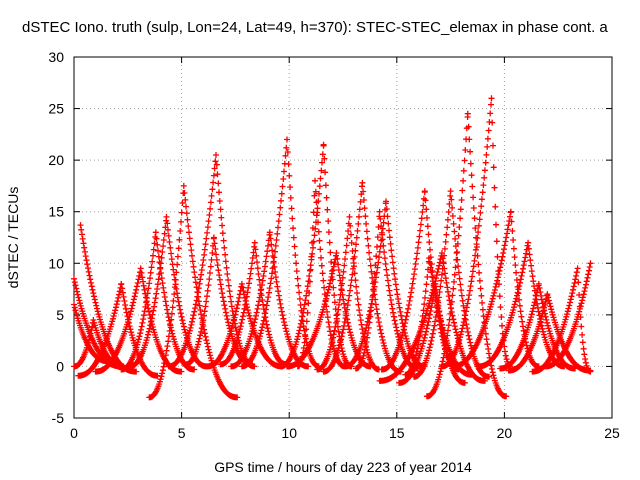 This screenshot has height=480, width=640. Describe the element at coordinates (60, 315) in the screenshot. I see `y-tick-label: 5` at that location.